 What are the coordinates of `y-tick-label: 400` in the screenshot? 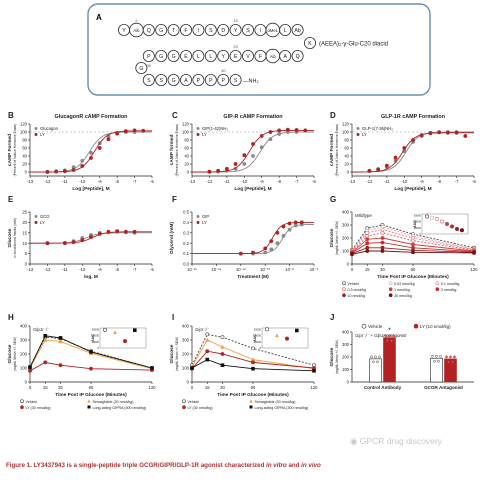 It's located at (346, 212).